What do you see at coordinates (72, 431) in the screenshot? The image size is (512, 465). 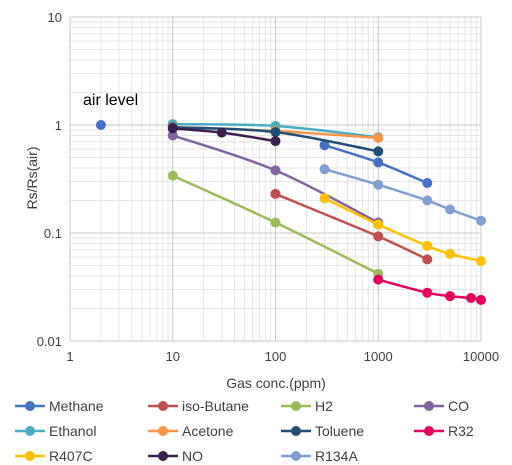 I see `legend-label: Ethanol` at bounding box center [72, 431].